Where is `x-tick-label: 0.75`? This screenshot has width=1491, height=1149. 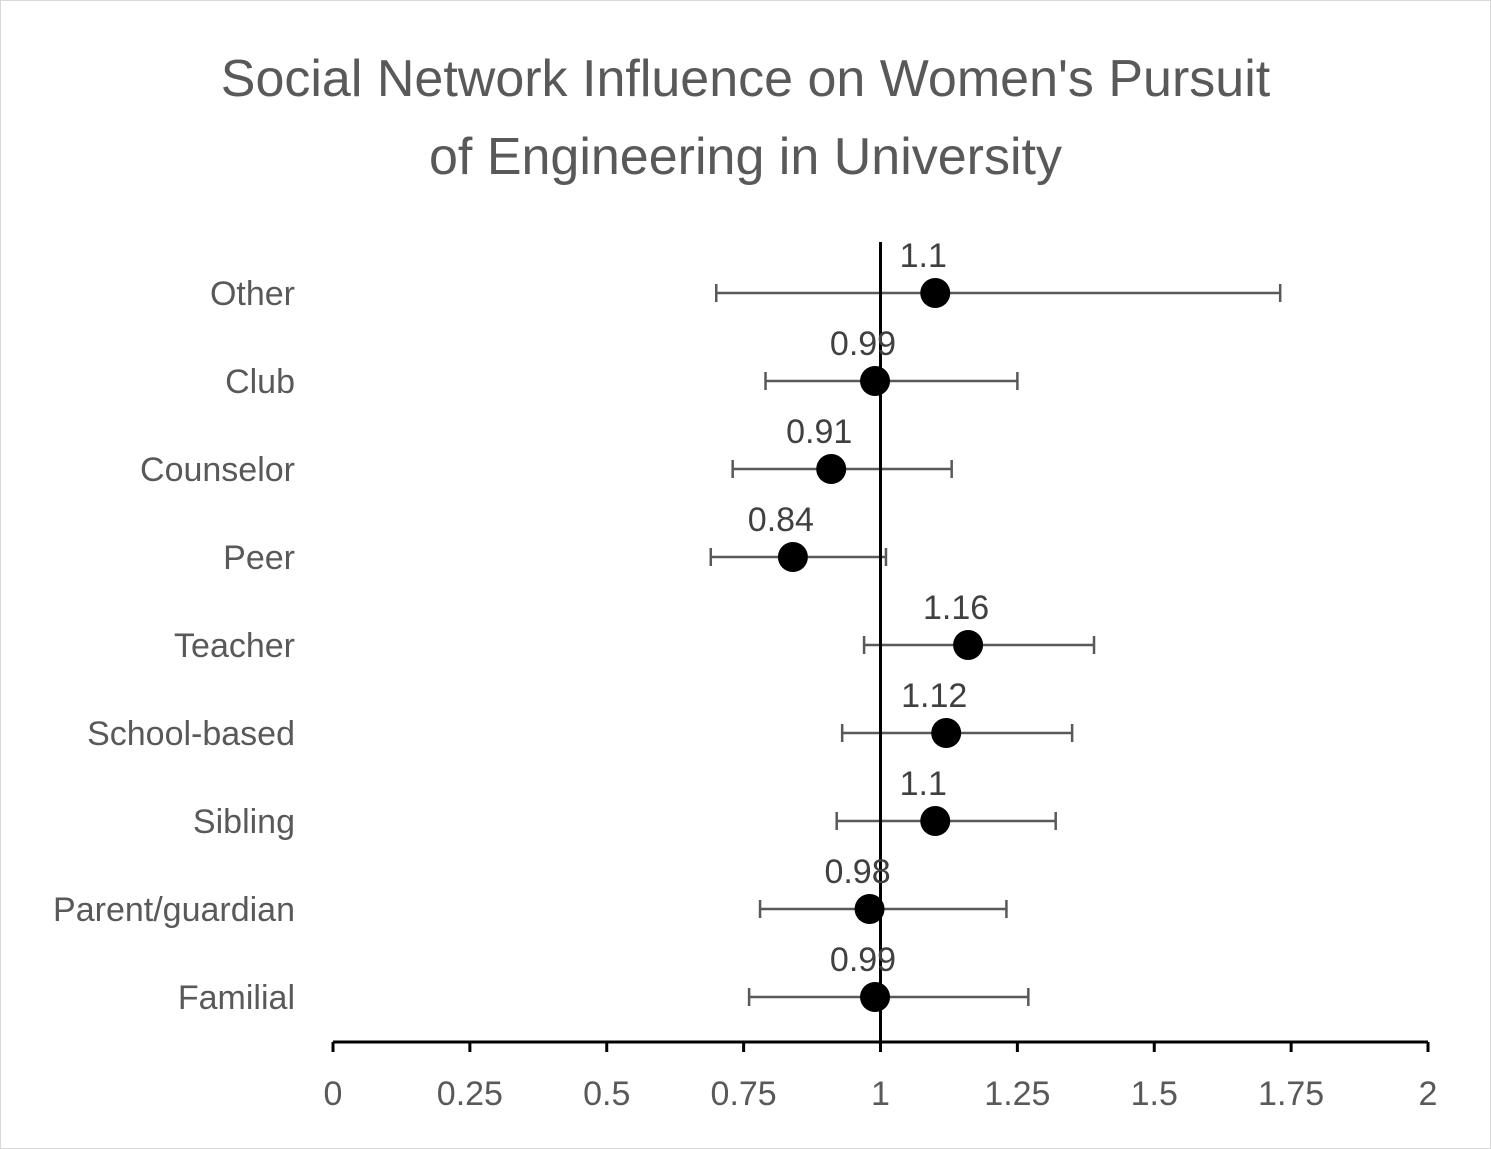 x-tick-label: 0.75 is located at coordinates (744, 1094).